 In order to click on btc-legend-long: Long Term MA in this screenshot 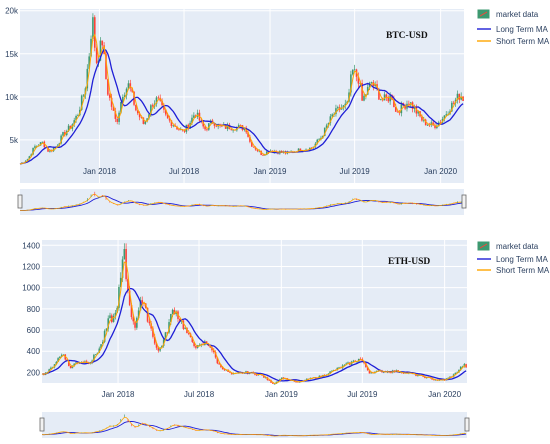, I will do `click(513, 29)`.